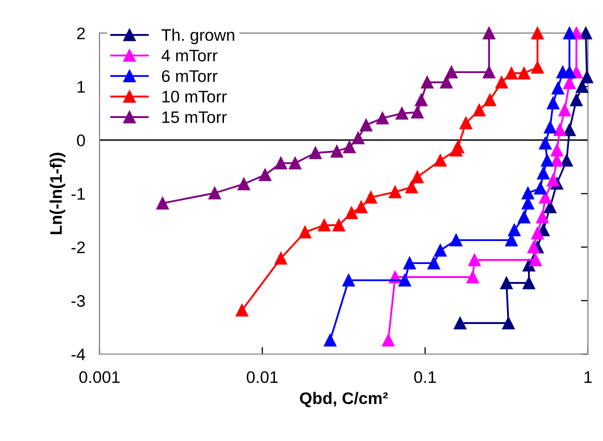  I want to click on y-tick-label: 1, so click(81, 87).